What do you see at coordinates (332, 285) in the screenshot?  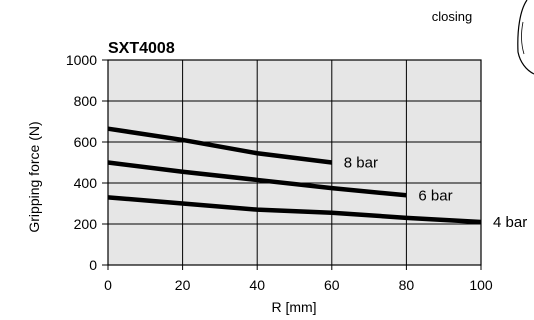 I see `x-tick-label: 60` at bounding box center [332, 285].